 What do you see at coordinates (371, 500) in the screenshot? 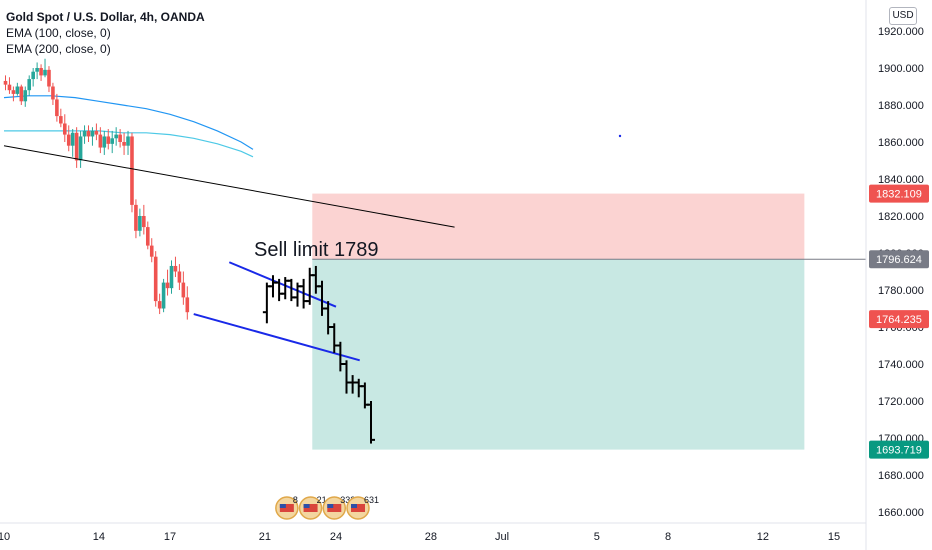
I see `event-count: 631` at bounding box center [371, 500].